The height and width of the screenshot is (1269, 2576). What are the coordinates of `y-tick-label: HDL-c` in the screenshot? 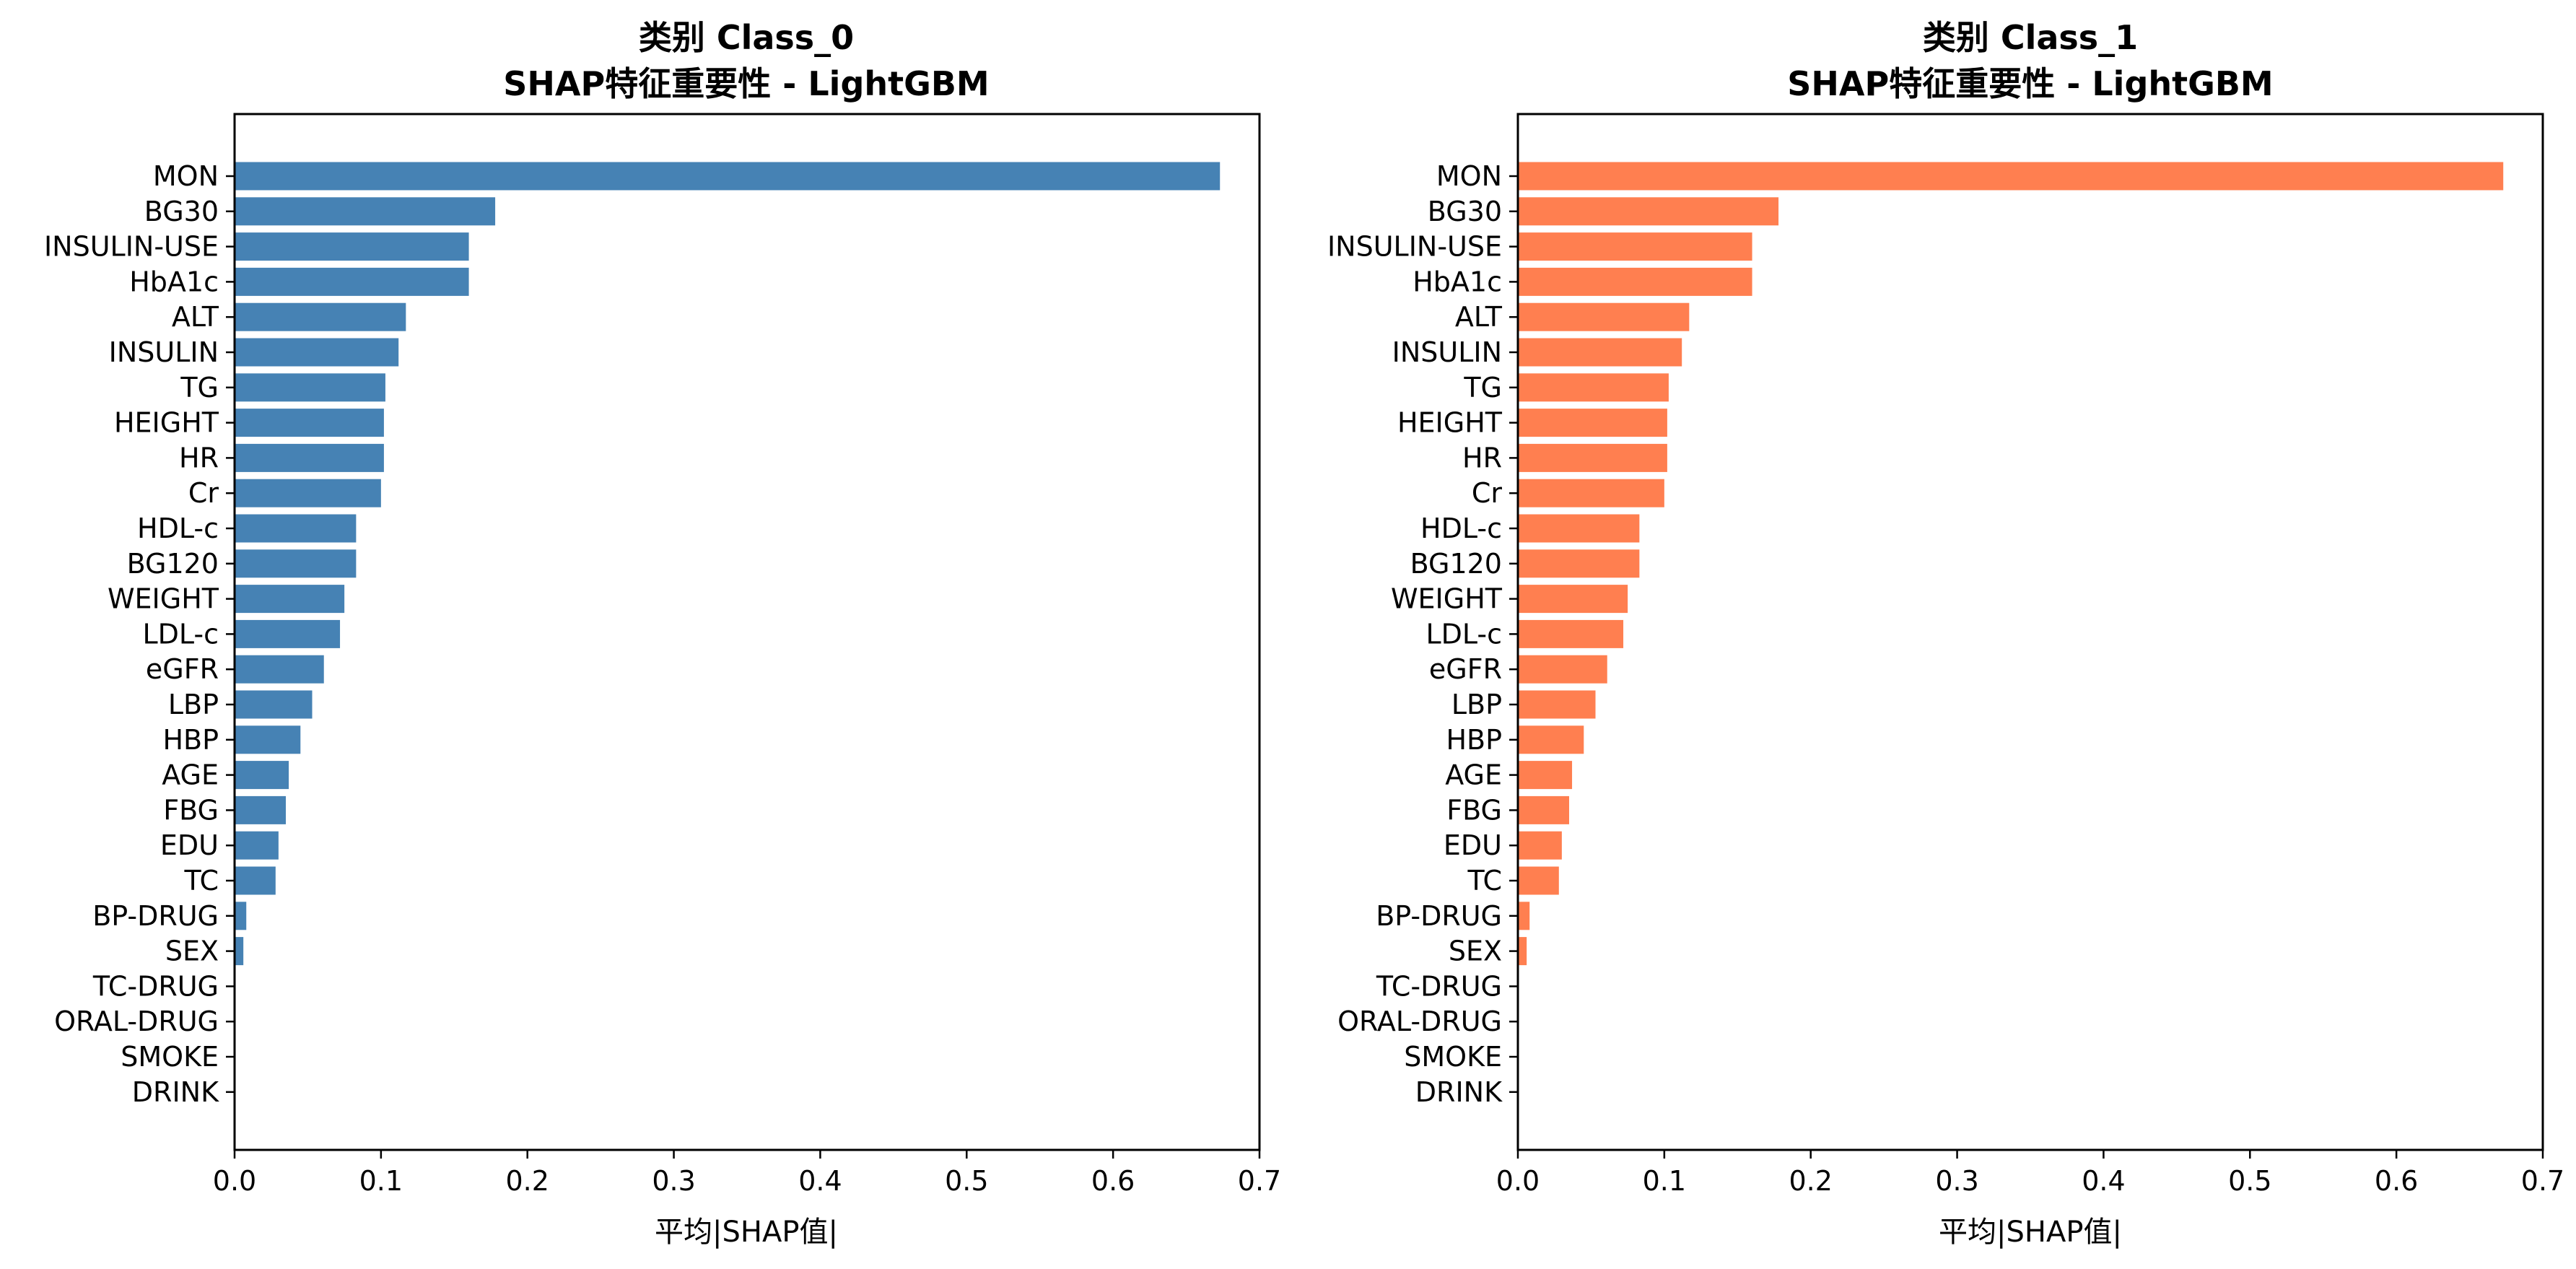 It's located at (1461, 528).